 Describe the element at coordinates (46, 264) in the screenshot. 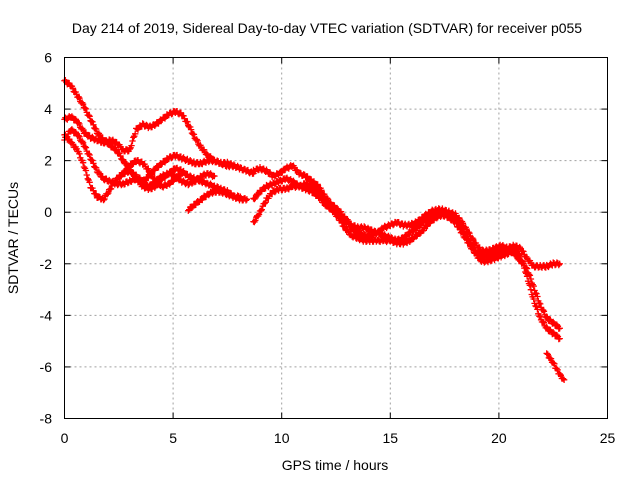

I see `y-tick-label: -2` at that location.